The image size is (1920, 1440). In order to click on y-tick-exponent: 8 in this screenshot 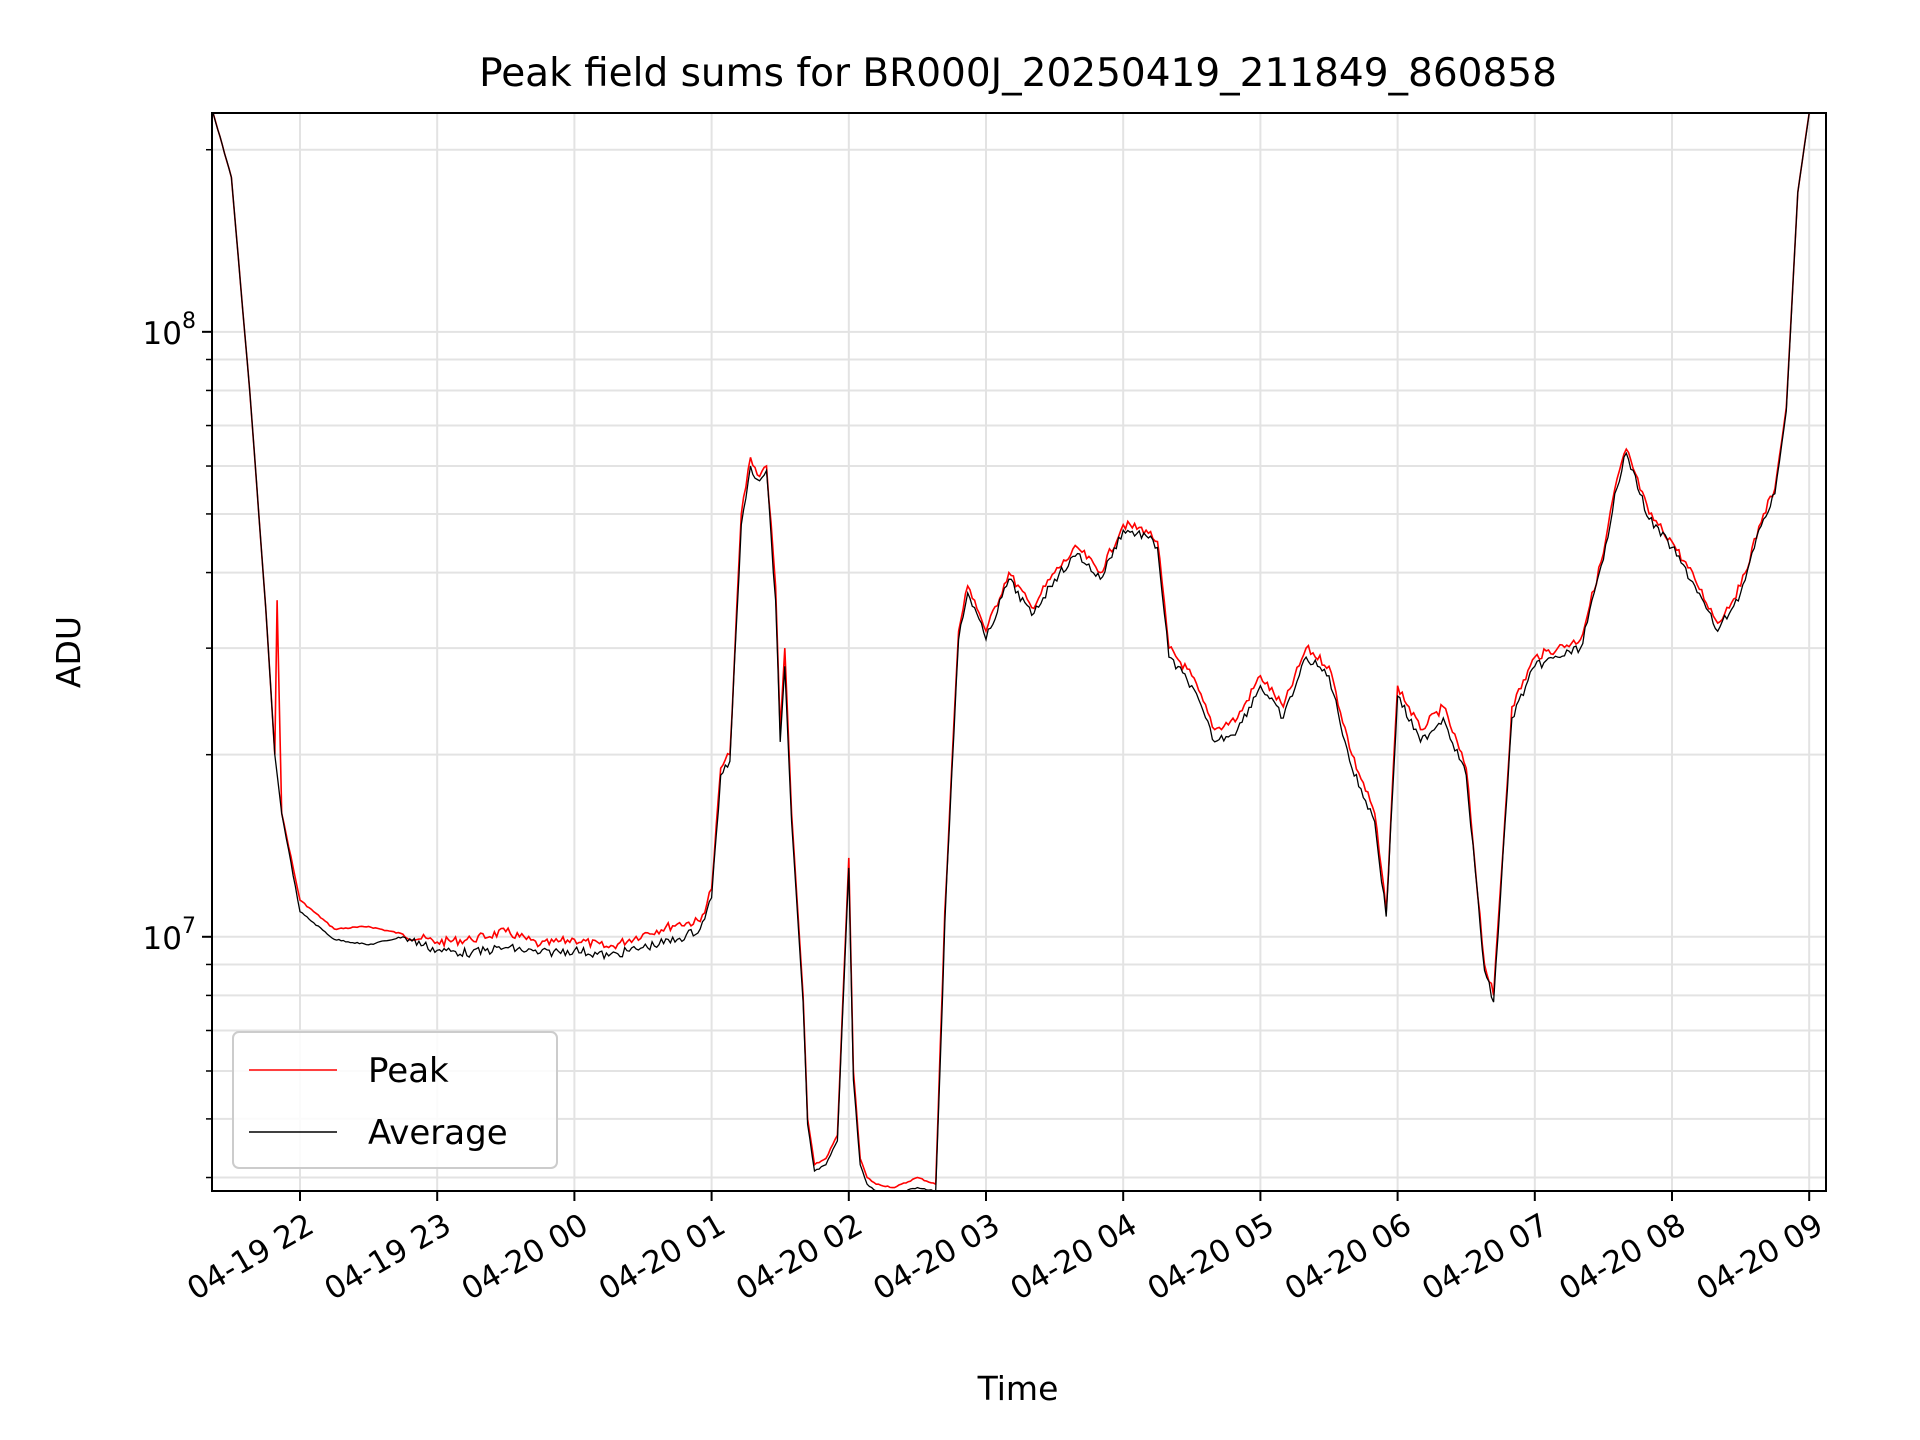, I will do `click(189, 321)`.